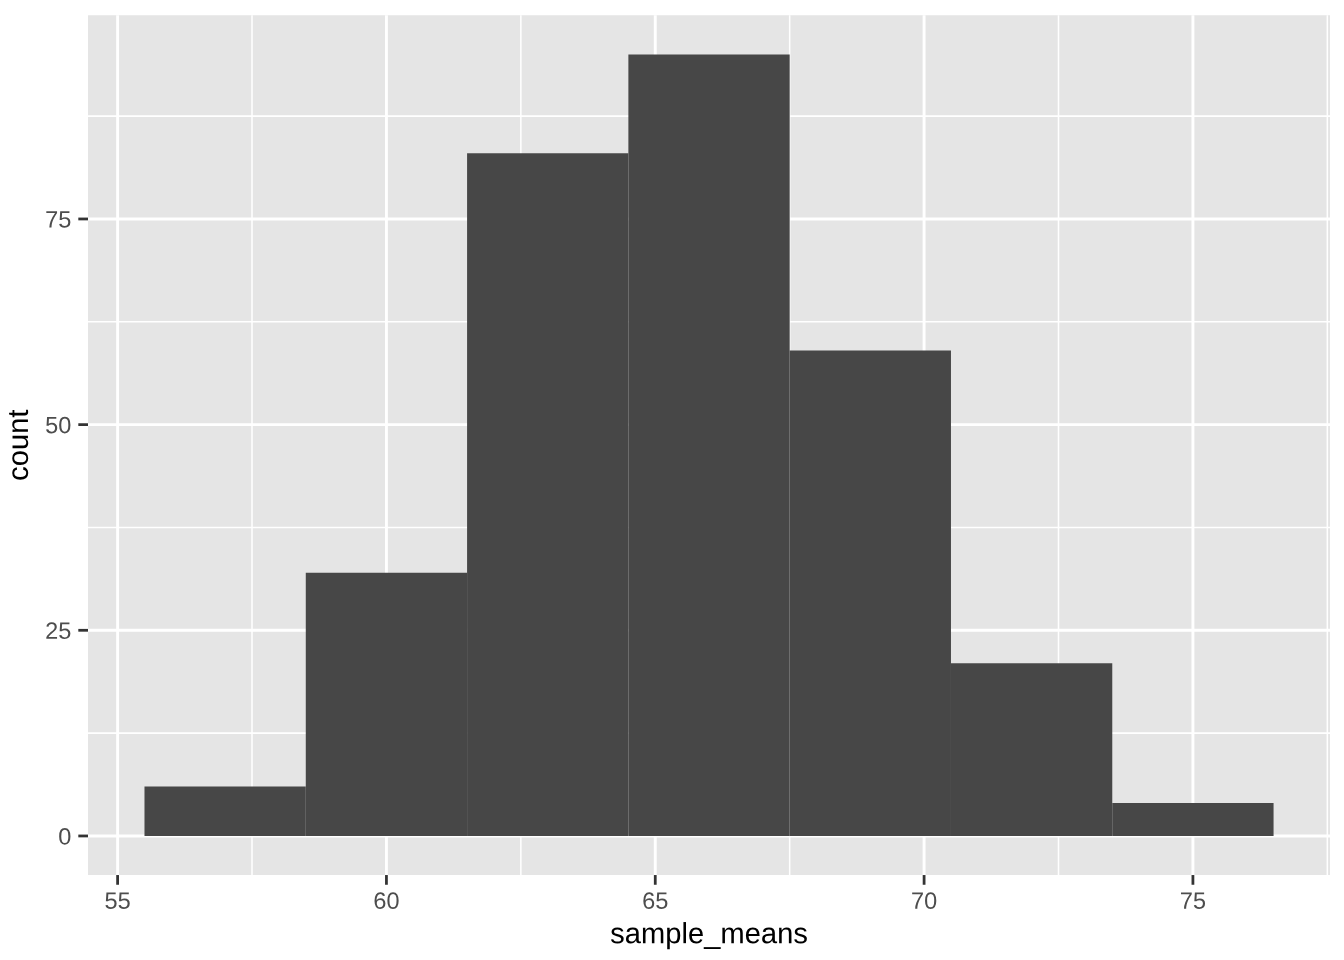 This screenshot has width=1344, height=960. Describe the element at coordinates (708, 936) in the screenshot. I see `x-axis-title: sample_means` at that location.